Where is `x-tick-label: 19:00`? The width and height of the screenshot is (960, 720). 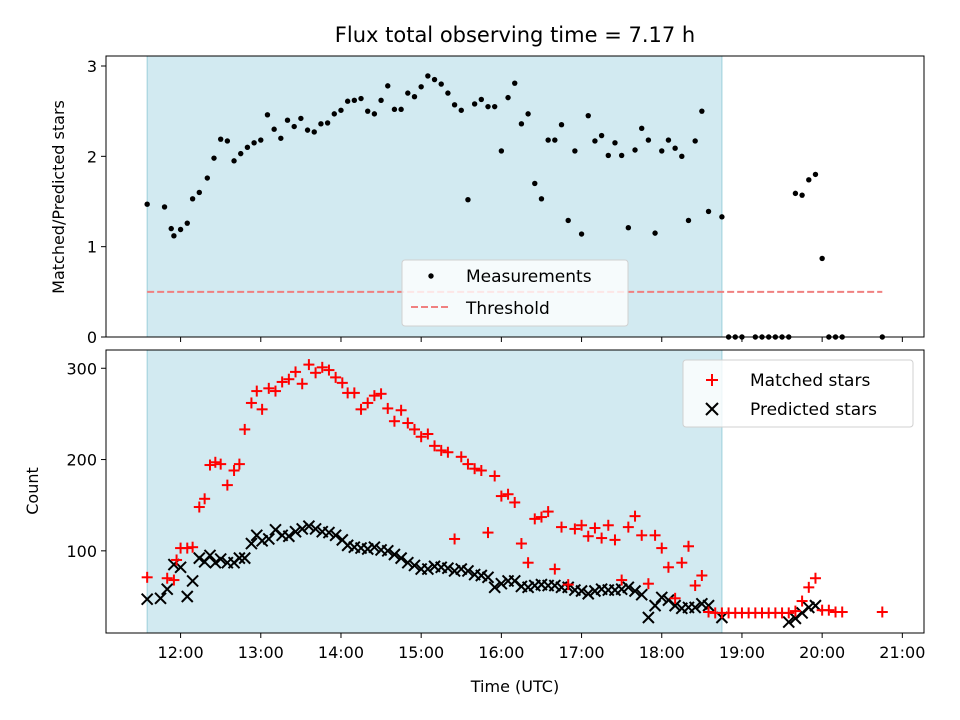 x-tick-label: 19:00 is located at coordinates (742, 652).